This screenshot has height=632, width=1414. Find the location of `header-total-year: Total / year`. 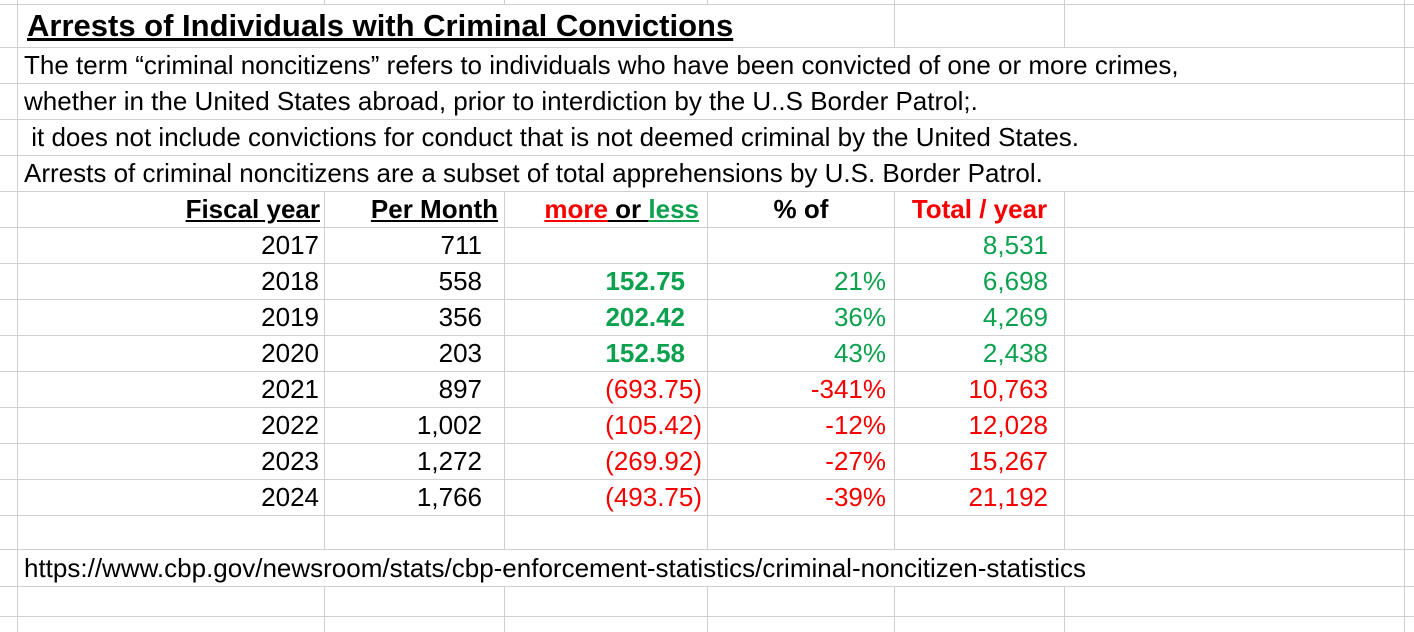

header-total-year: Total / year is located at coordinates (980, 209).